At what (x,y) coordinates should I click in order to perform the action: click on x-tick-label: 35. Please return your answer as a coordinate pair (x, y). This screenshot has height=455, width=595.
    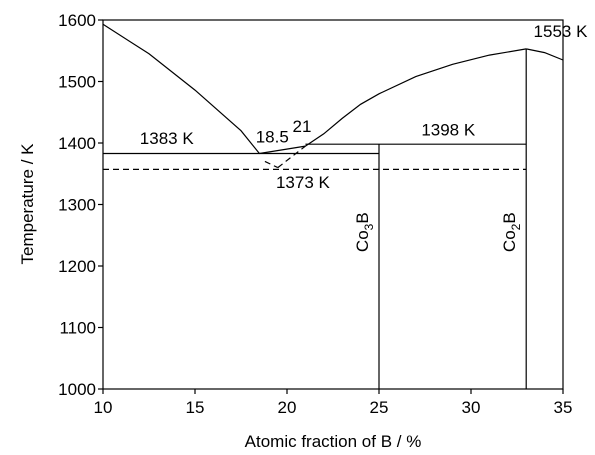
    Looking at the image, I should click on (563, 407).